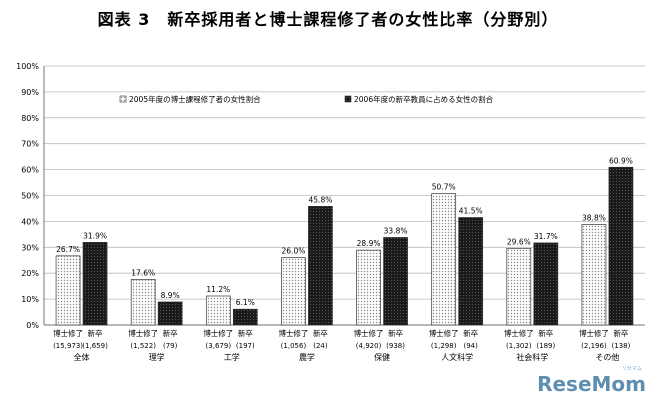  I want to click on data-label: 8.9%, so click(170, 295).